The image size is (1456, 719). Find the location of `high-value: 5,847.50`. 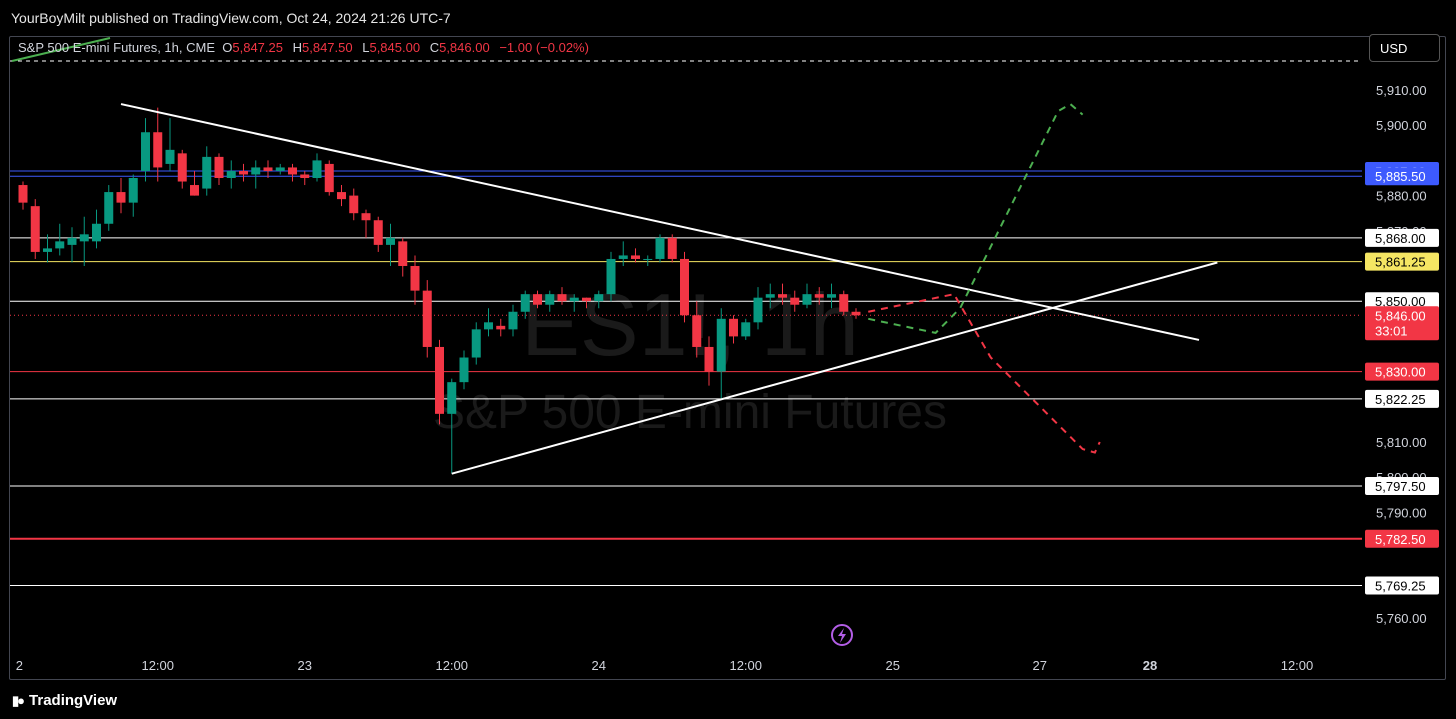

high-value: 5,847.50 is located at coordinates (327, 47).